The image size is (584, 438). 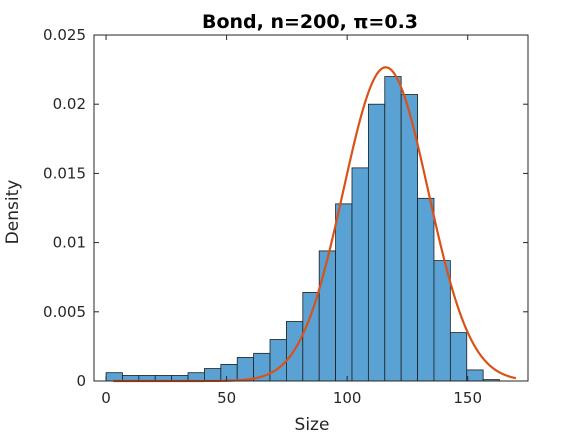 I want to click on y-tick-label: 0.02, so click(x=69, y=104).